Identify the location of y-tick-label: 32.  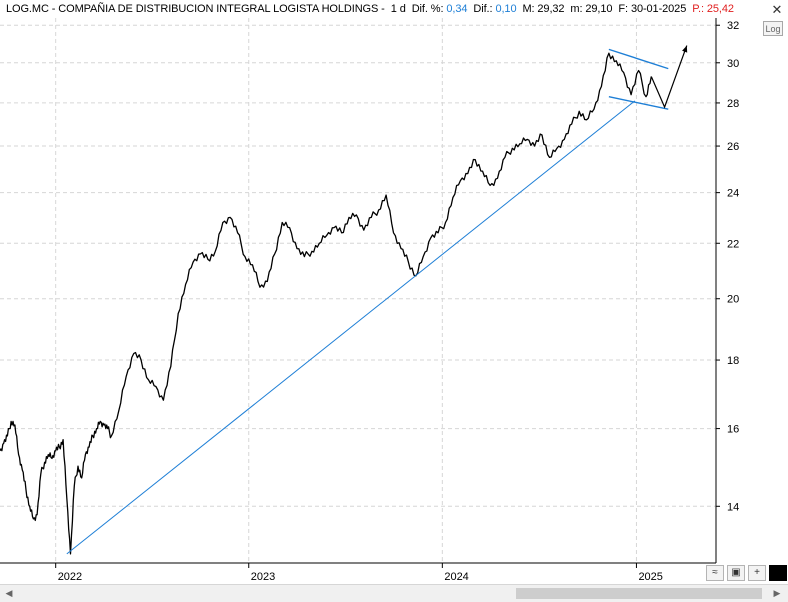
(733, 26).